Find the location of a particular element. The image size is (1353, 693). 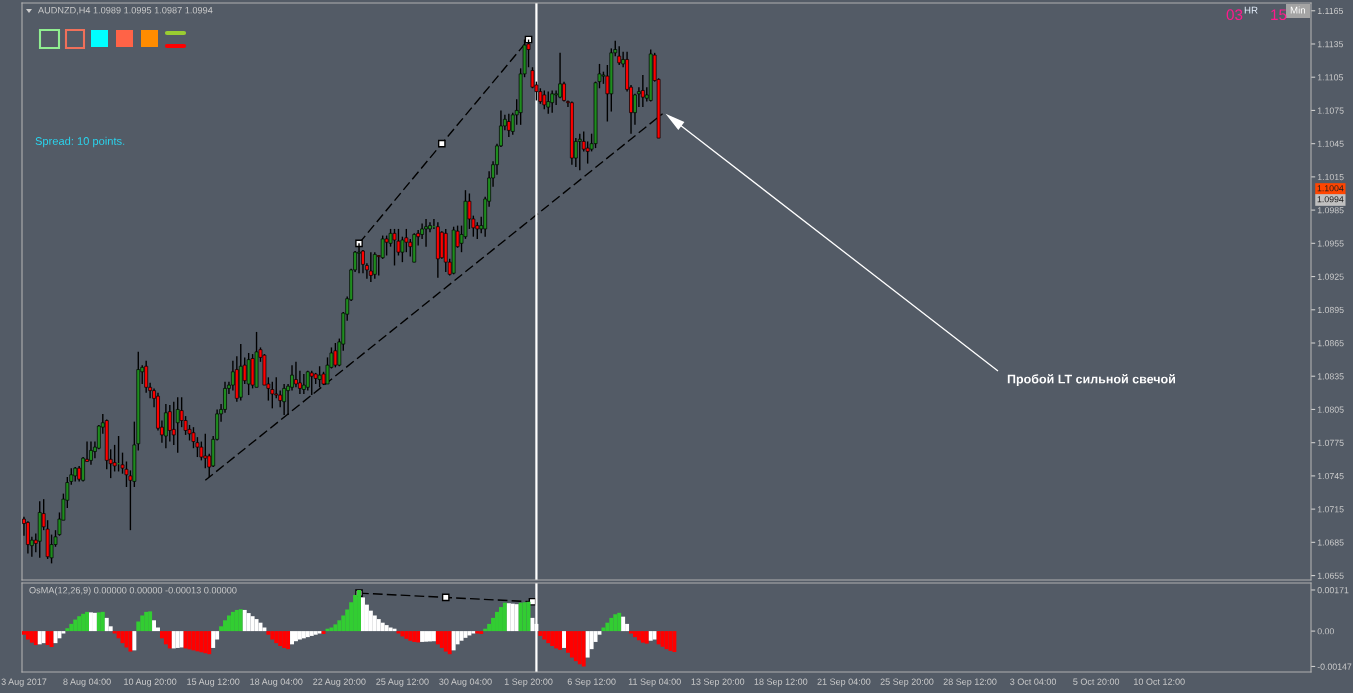

y-tick-label: 1.0775 is located at coordinates (1330, 442).